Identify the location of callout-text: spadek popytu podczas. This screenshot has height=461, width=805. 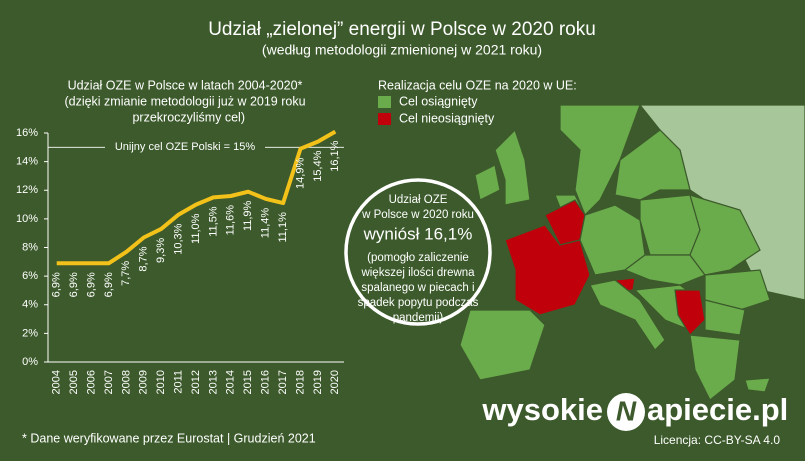
(418, 303).